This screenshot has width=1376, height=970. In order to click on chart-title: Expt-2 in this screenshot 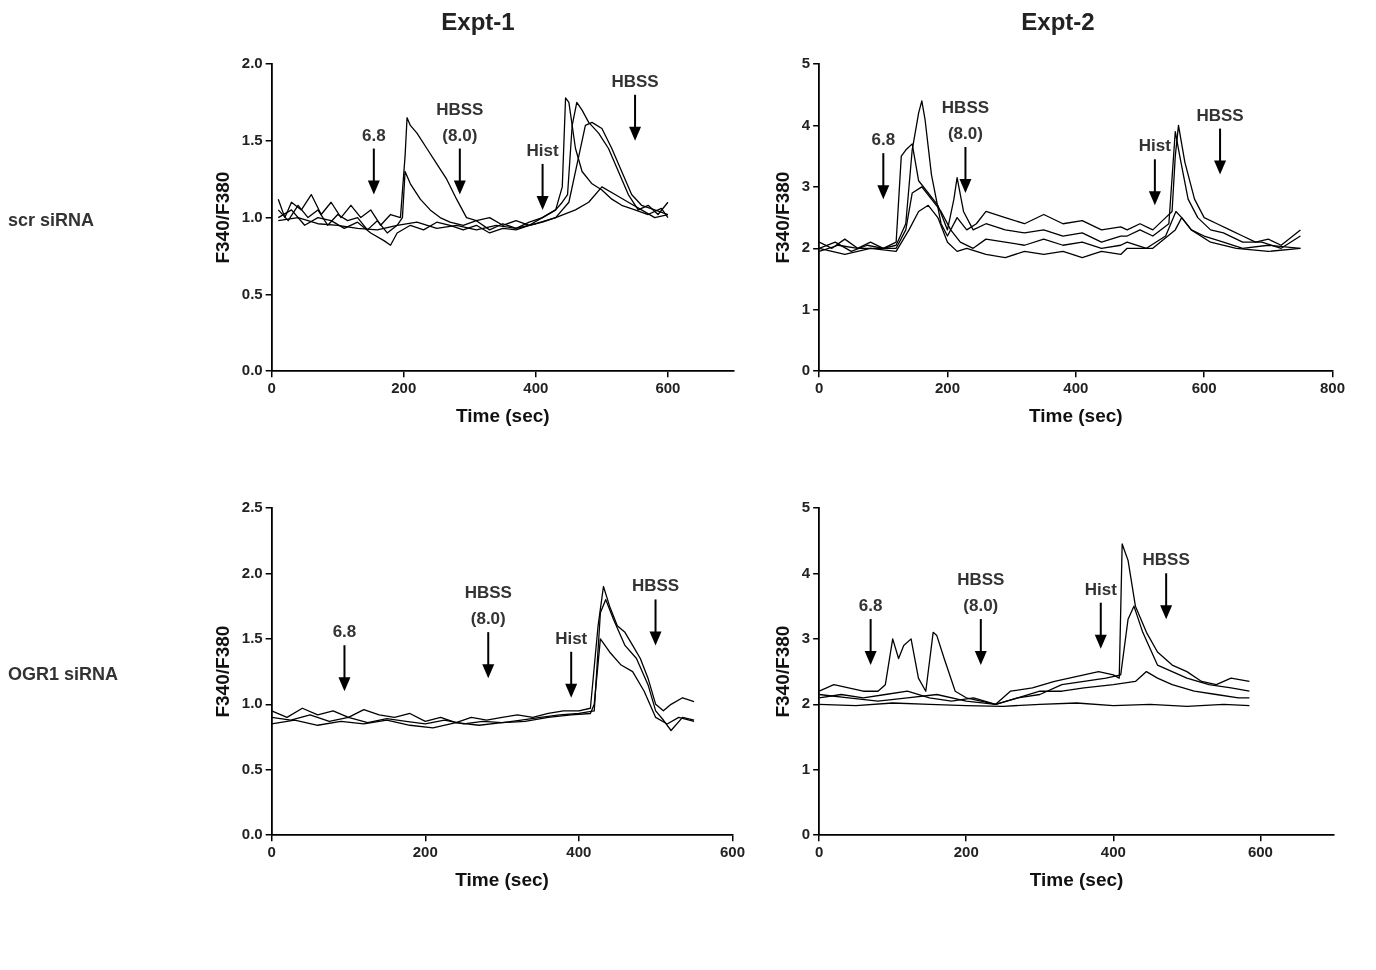, I will do `click(1058, 22)`.